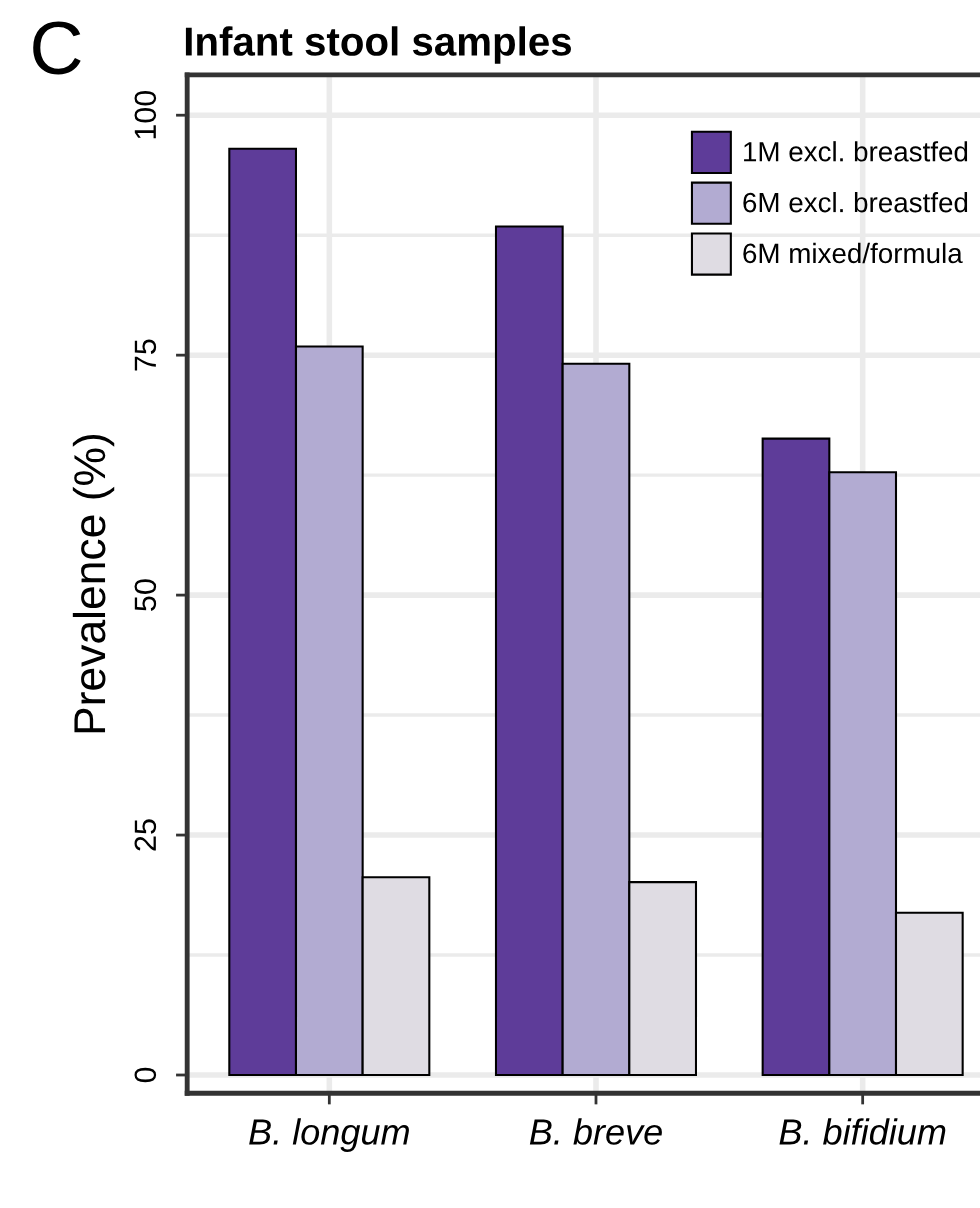  What do you see at coordinates (145, 1075) in the screenshot?
I see `y-tick-label: 0` at bounding box center [145, 1075].